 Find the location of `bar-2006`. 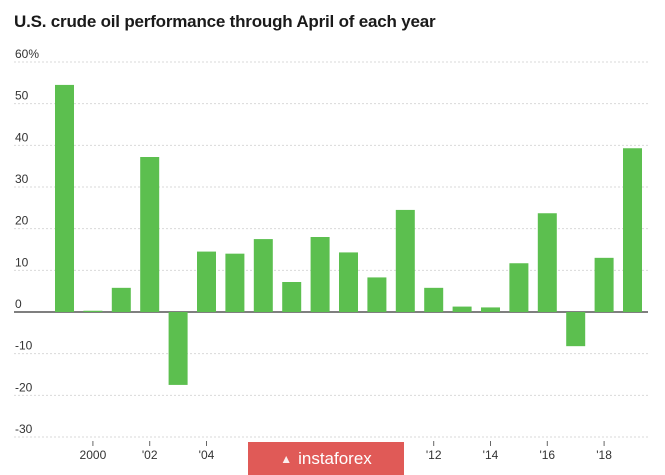

bar-2006 is located at coordinates (263, 275).